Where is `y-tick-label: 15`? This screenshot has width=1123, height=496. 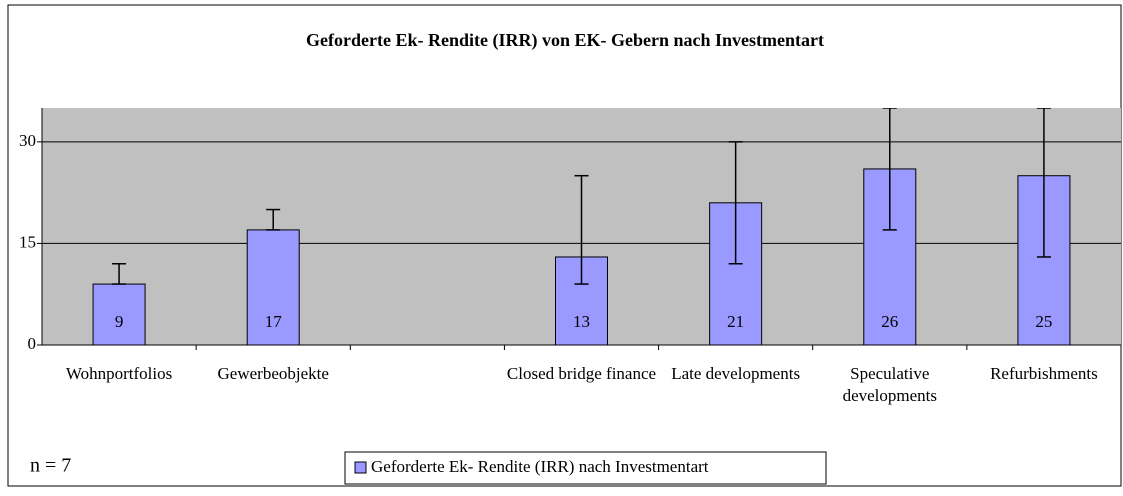 y-tick-label: 15 is located at coordinates (27, 241).